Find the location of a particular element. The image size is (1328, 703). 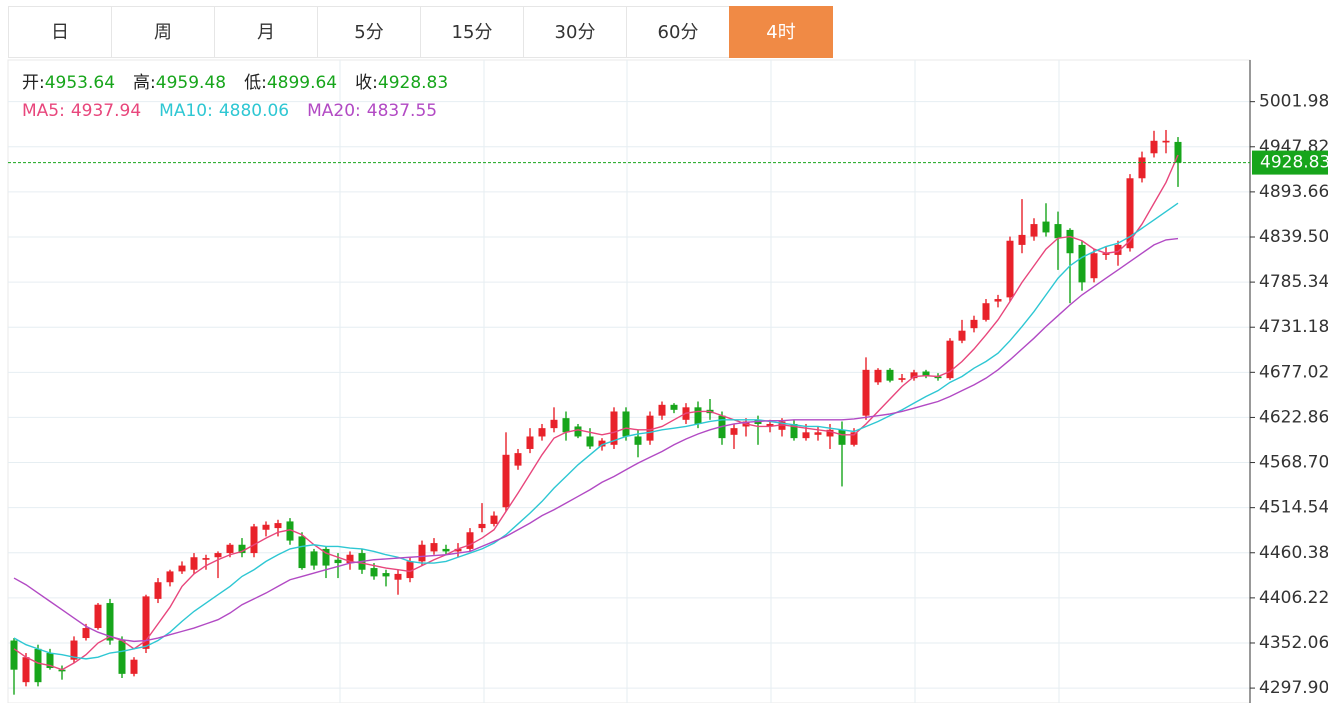

period-tab: 月 is located at coordinates (266, 32).